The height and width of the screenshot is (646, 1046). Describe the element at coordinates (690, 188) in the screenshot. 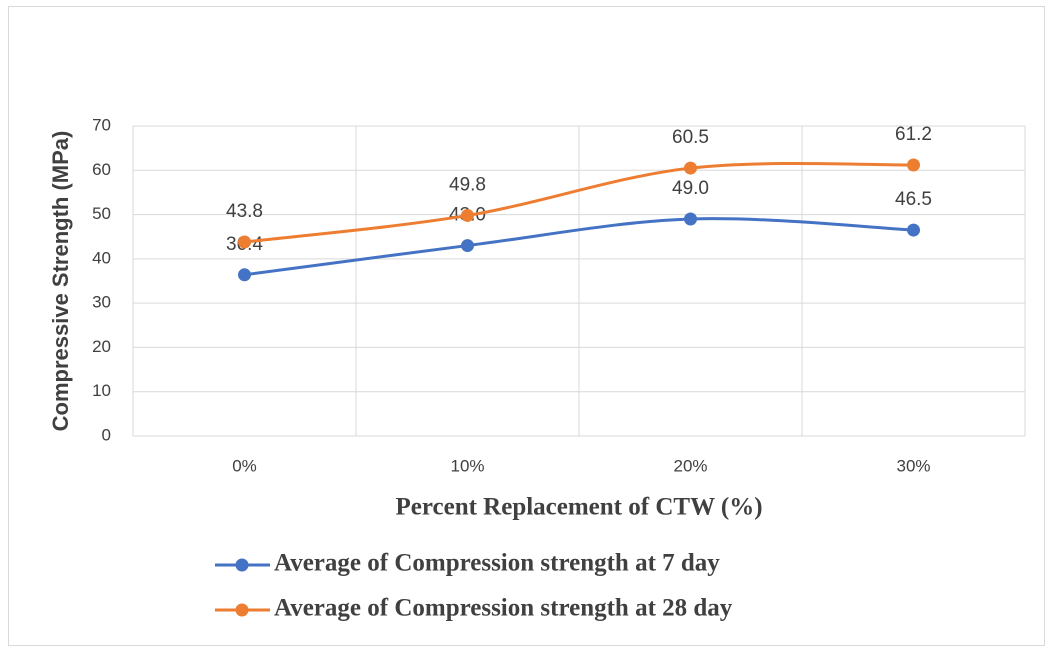

I see `data-label: 49.0` at that location.